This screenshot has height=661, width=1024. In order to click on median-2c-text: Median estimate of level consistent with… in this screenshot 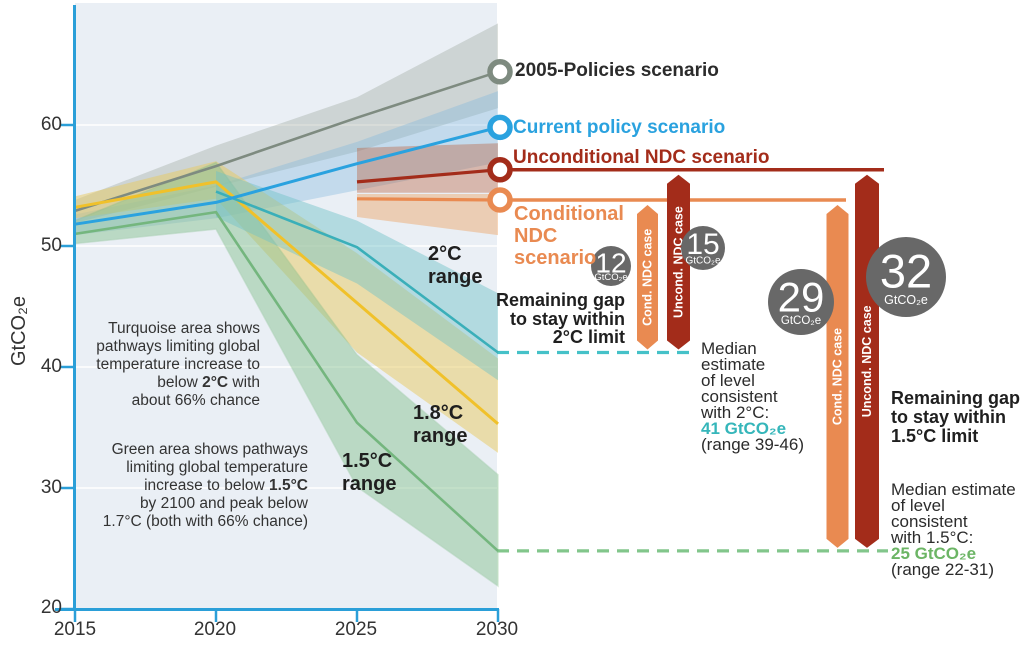, I will do `click(753, 396)`.